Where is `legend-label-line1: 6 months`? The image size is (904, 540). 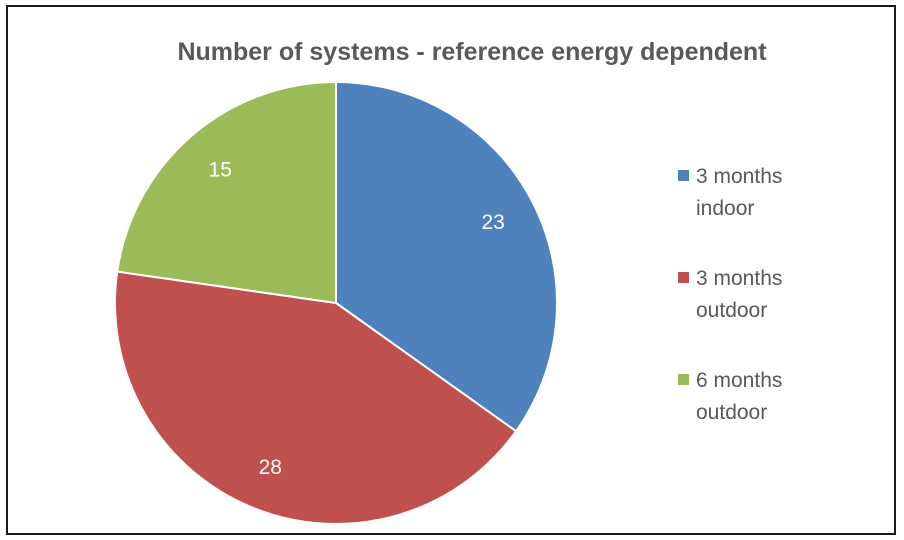
legend-label-line1: 6 months is located at coordinates (739, 380).